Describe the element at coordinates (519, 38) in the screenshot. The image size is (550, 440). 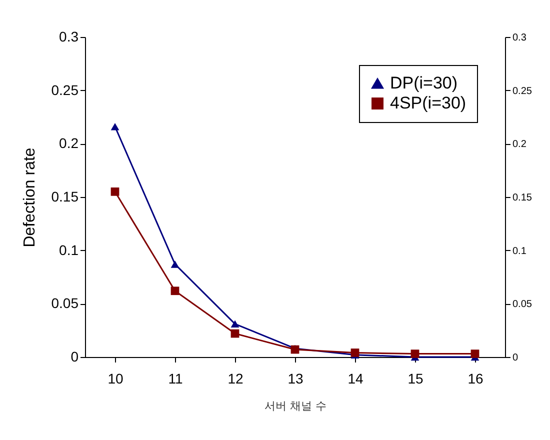
I see `y2-tick-label: 0.3` at that location.